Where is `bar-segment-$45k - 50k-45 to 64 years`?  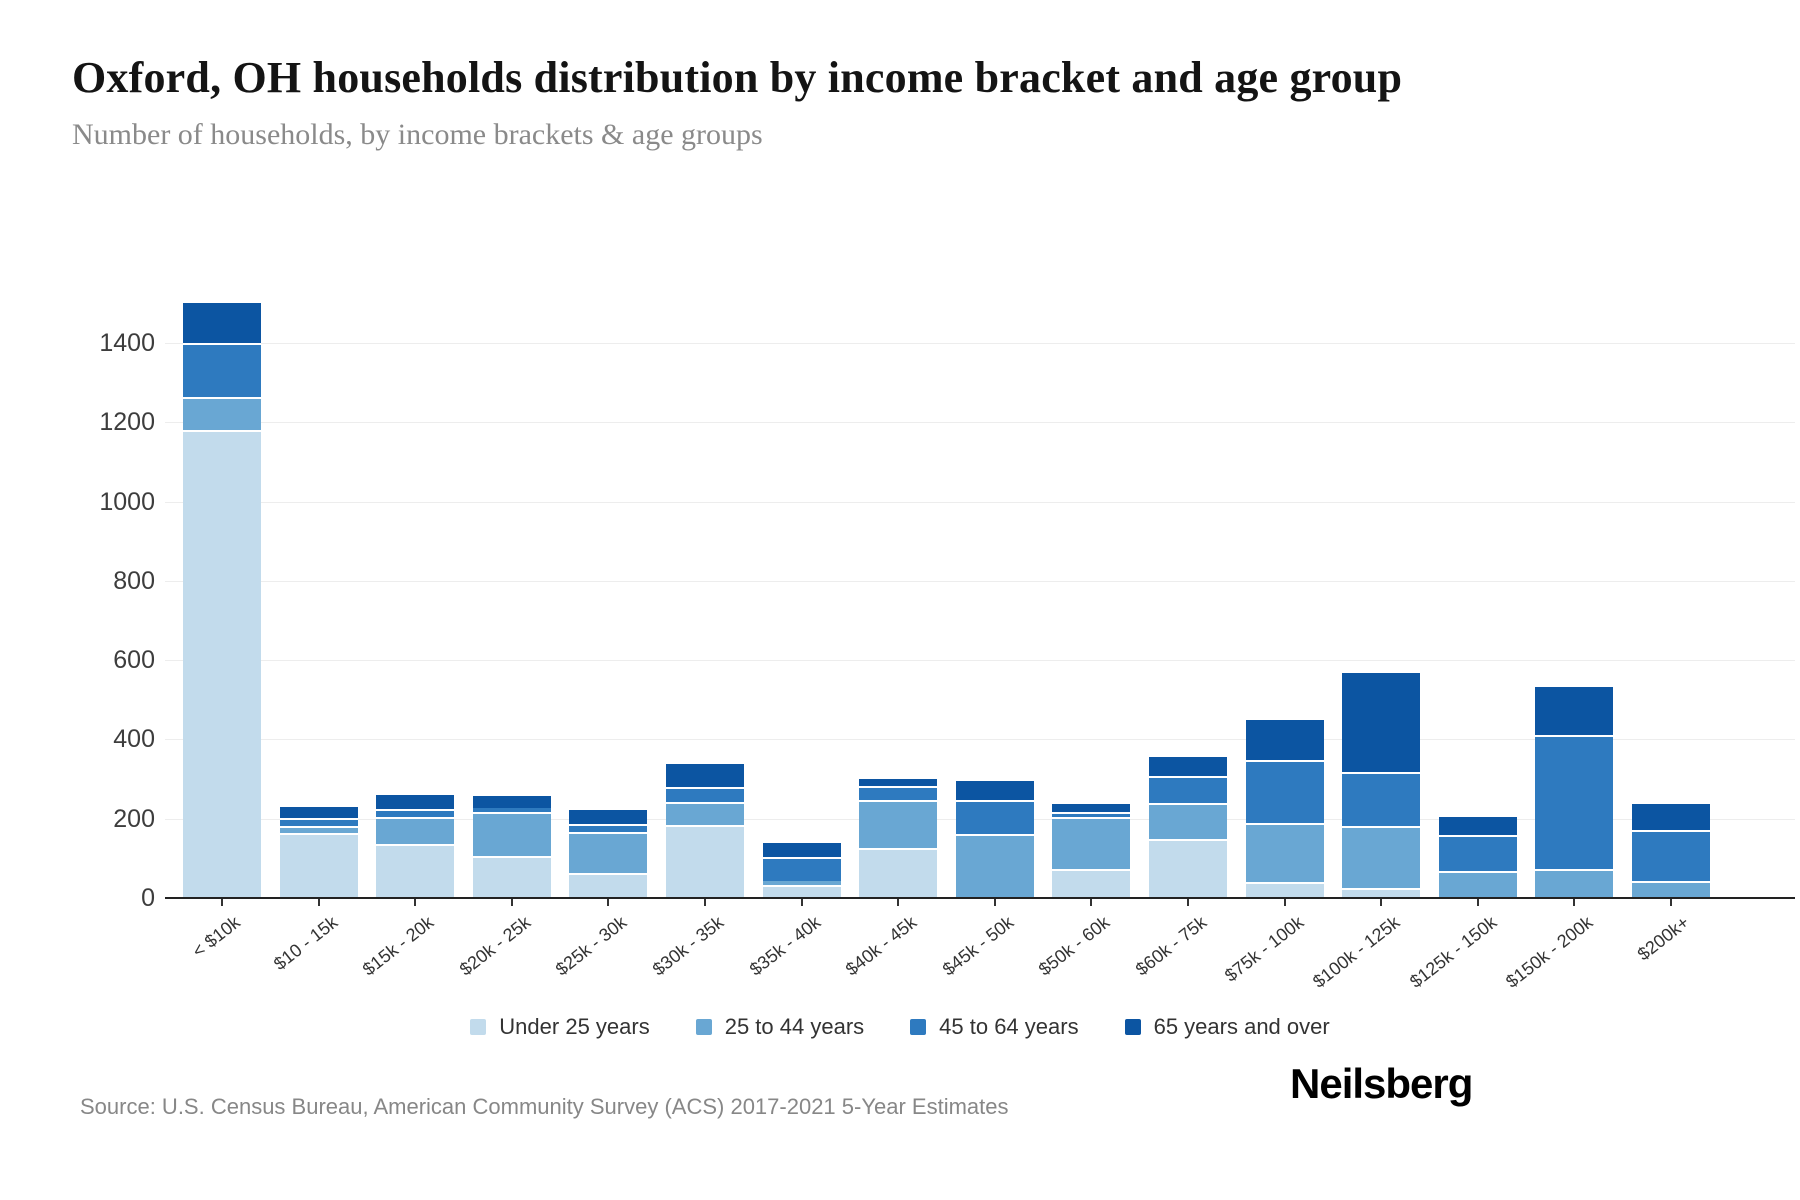 bar-segment-$45k - 50k-45 to 64 years is located at coordinates (994, 817).